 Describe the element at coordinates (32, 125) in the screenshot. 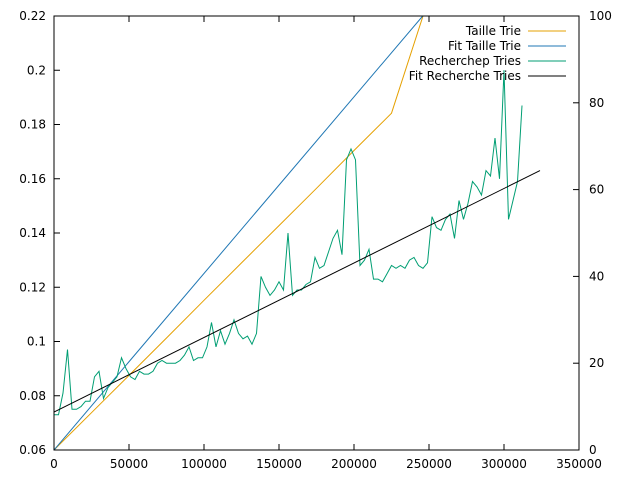

I see `y-tick-label: 0.18` at that location.